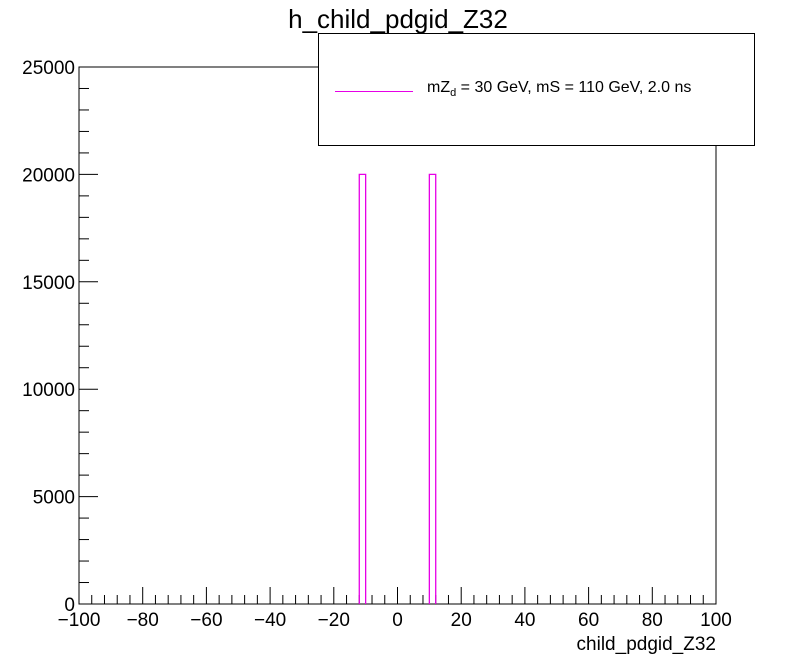 The width and height of the screenshot is (796, 672). I want to click on y-tick-label: 10000, so click(48, 390).